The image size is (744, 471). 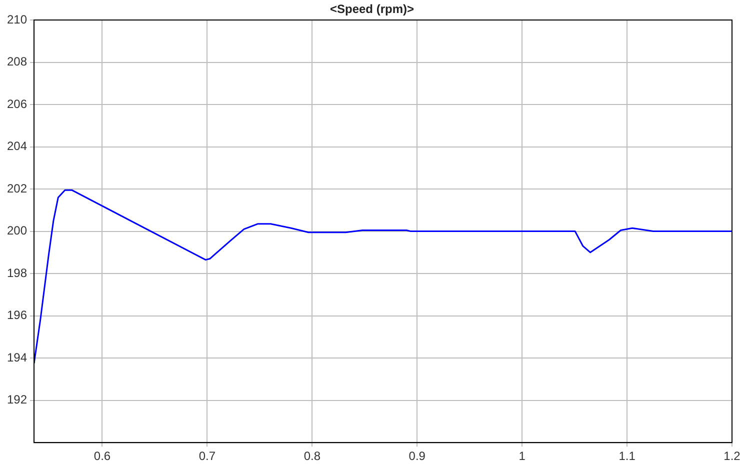 I want to click on y-tick-label: 194, so click(x=17, y=357).